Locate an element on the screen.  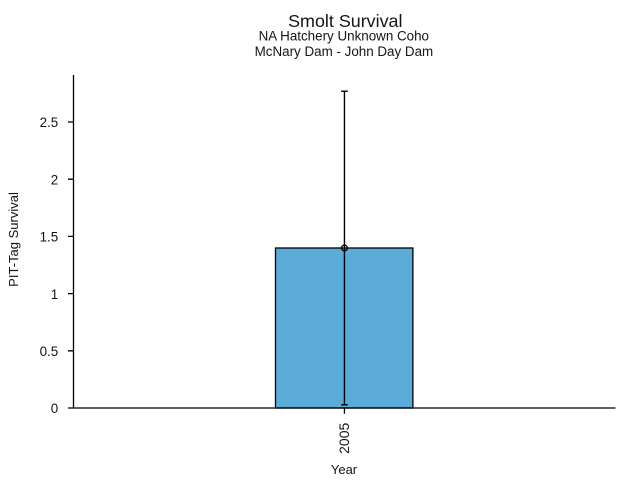
svg-text: 0.5 is located at coordinates (49, 351).